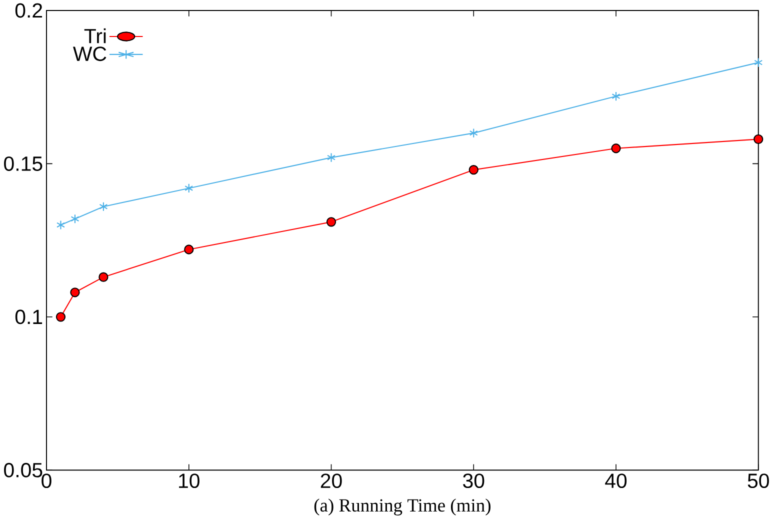 The image size is (773, 519). I want to click on y-tick-label: 0.1, so click(28, 317).